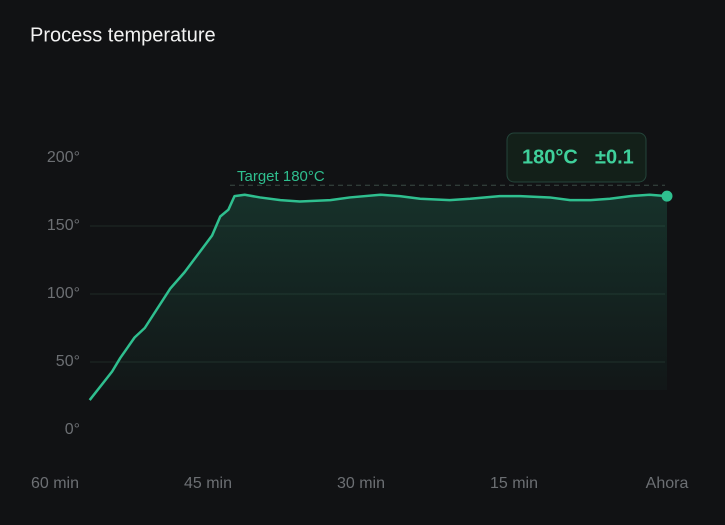 The width and height of the screenshot is (725, 525). I want to click on y-tick-label: 150°, so click(63, 225).